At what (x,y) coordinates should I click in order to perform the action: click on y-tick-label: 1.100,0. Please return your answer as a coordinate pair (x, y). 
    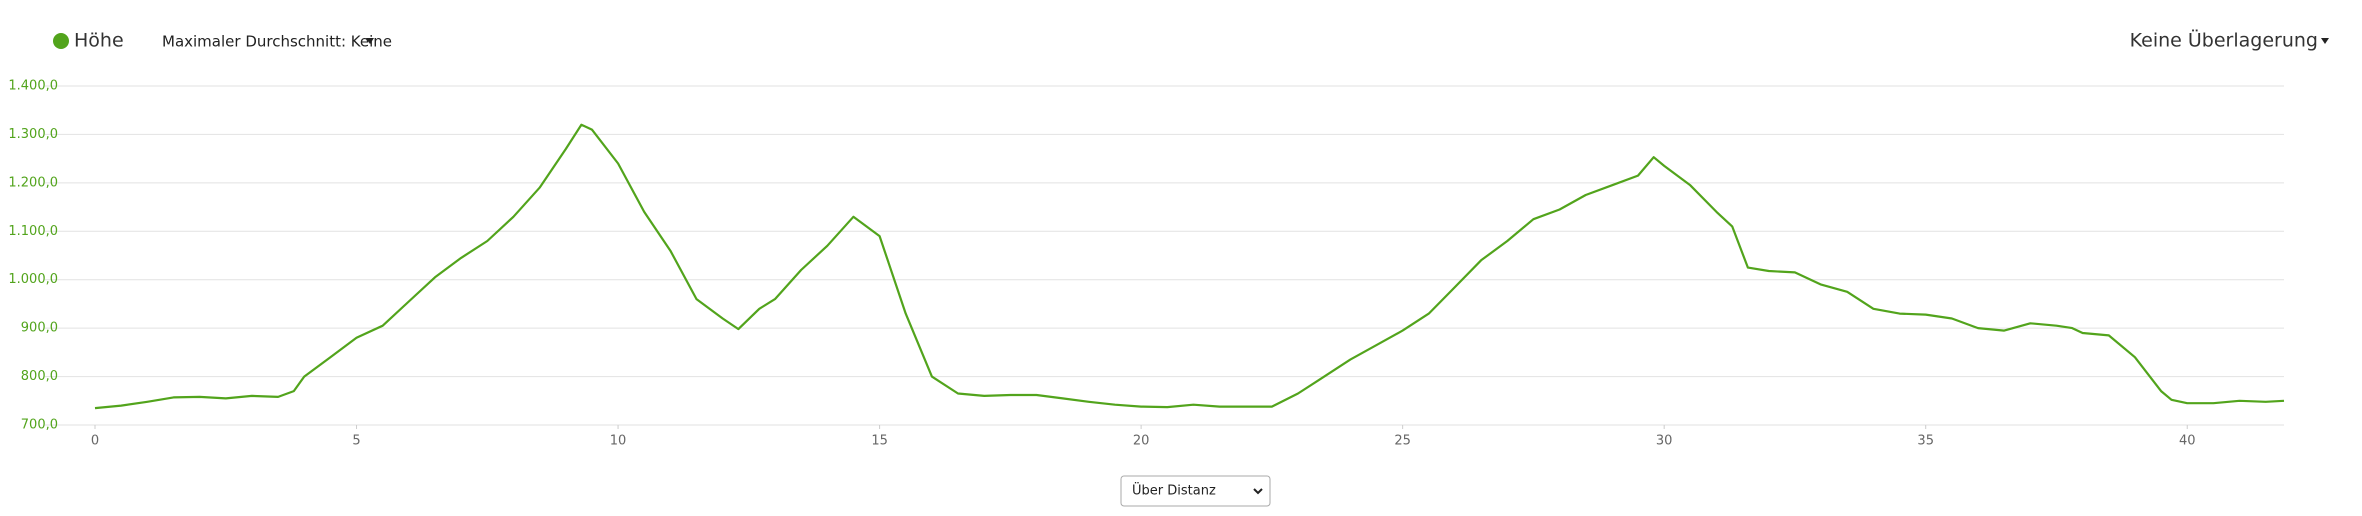
    Looking at the image, I should click on (33, 231).